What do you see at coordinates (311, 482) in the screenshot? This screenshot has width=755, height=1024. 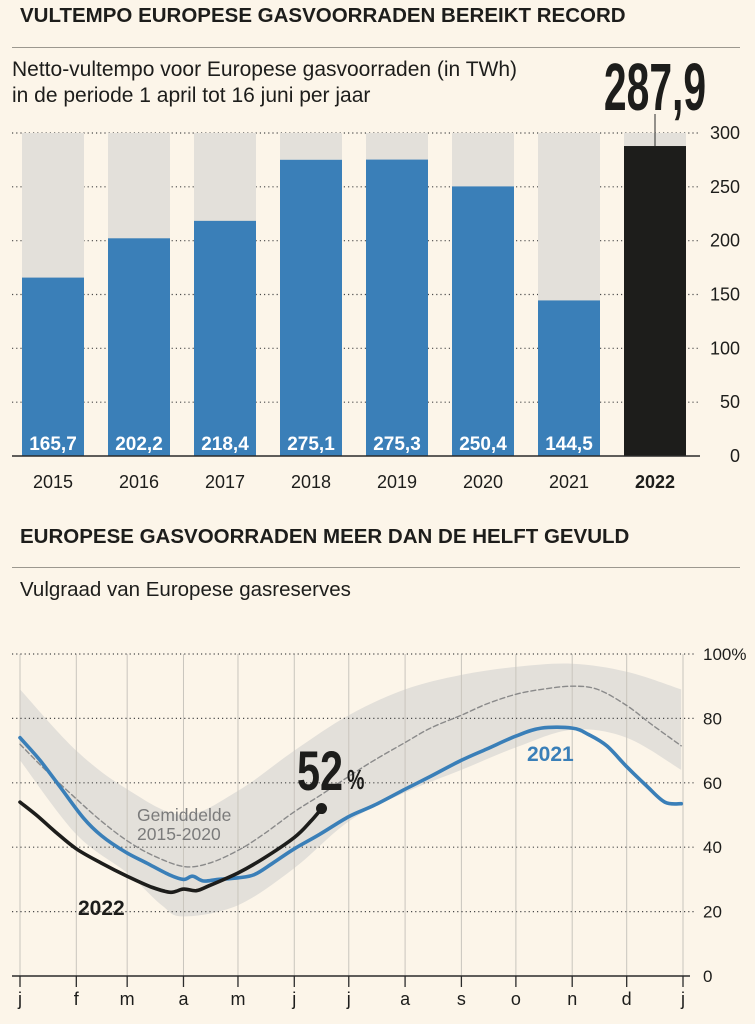 I see `x-tick-label-2018: 2018` at bounding box center [311, 482].